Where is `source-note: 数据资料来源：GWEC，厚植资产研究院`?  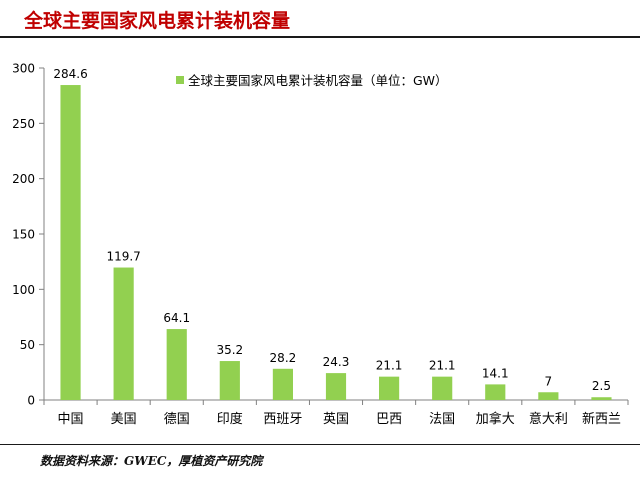 source-note: 数据资料来源：GWEC，厚植资产研究院 is located at coordinates (151, 461).